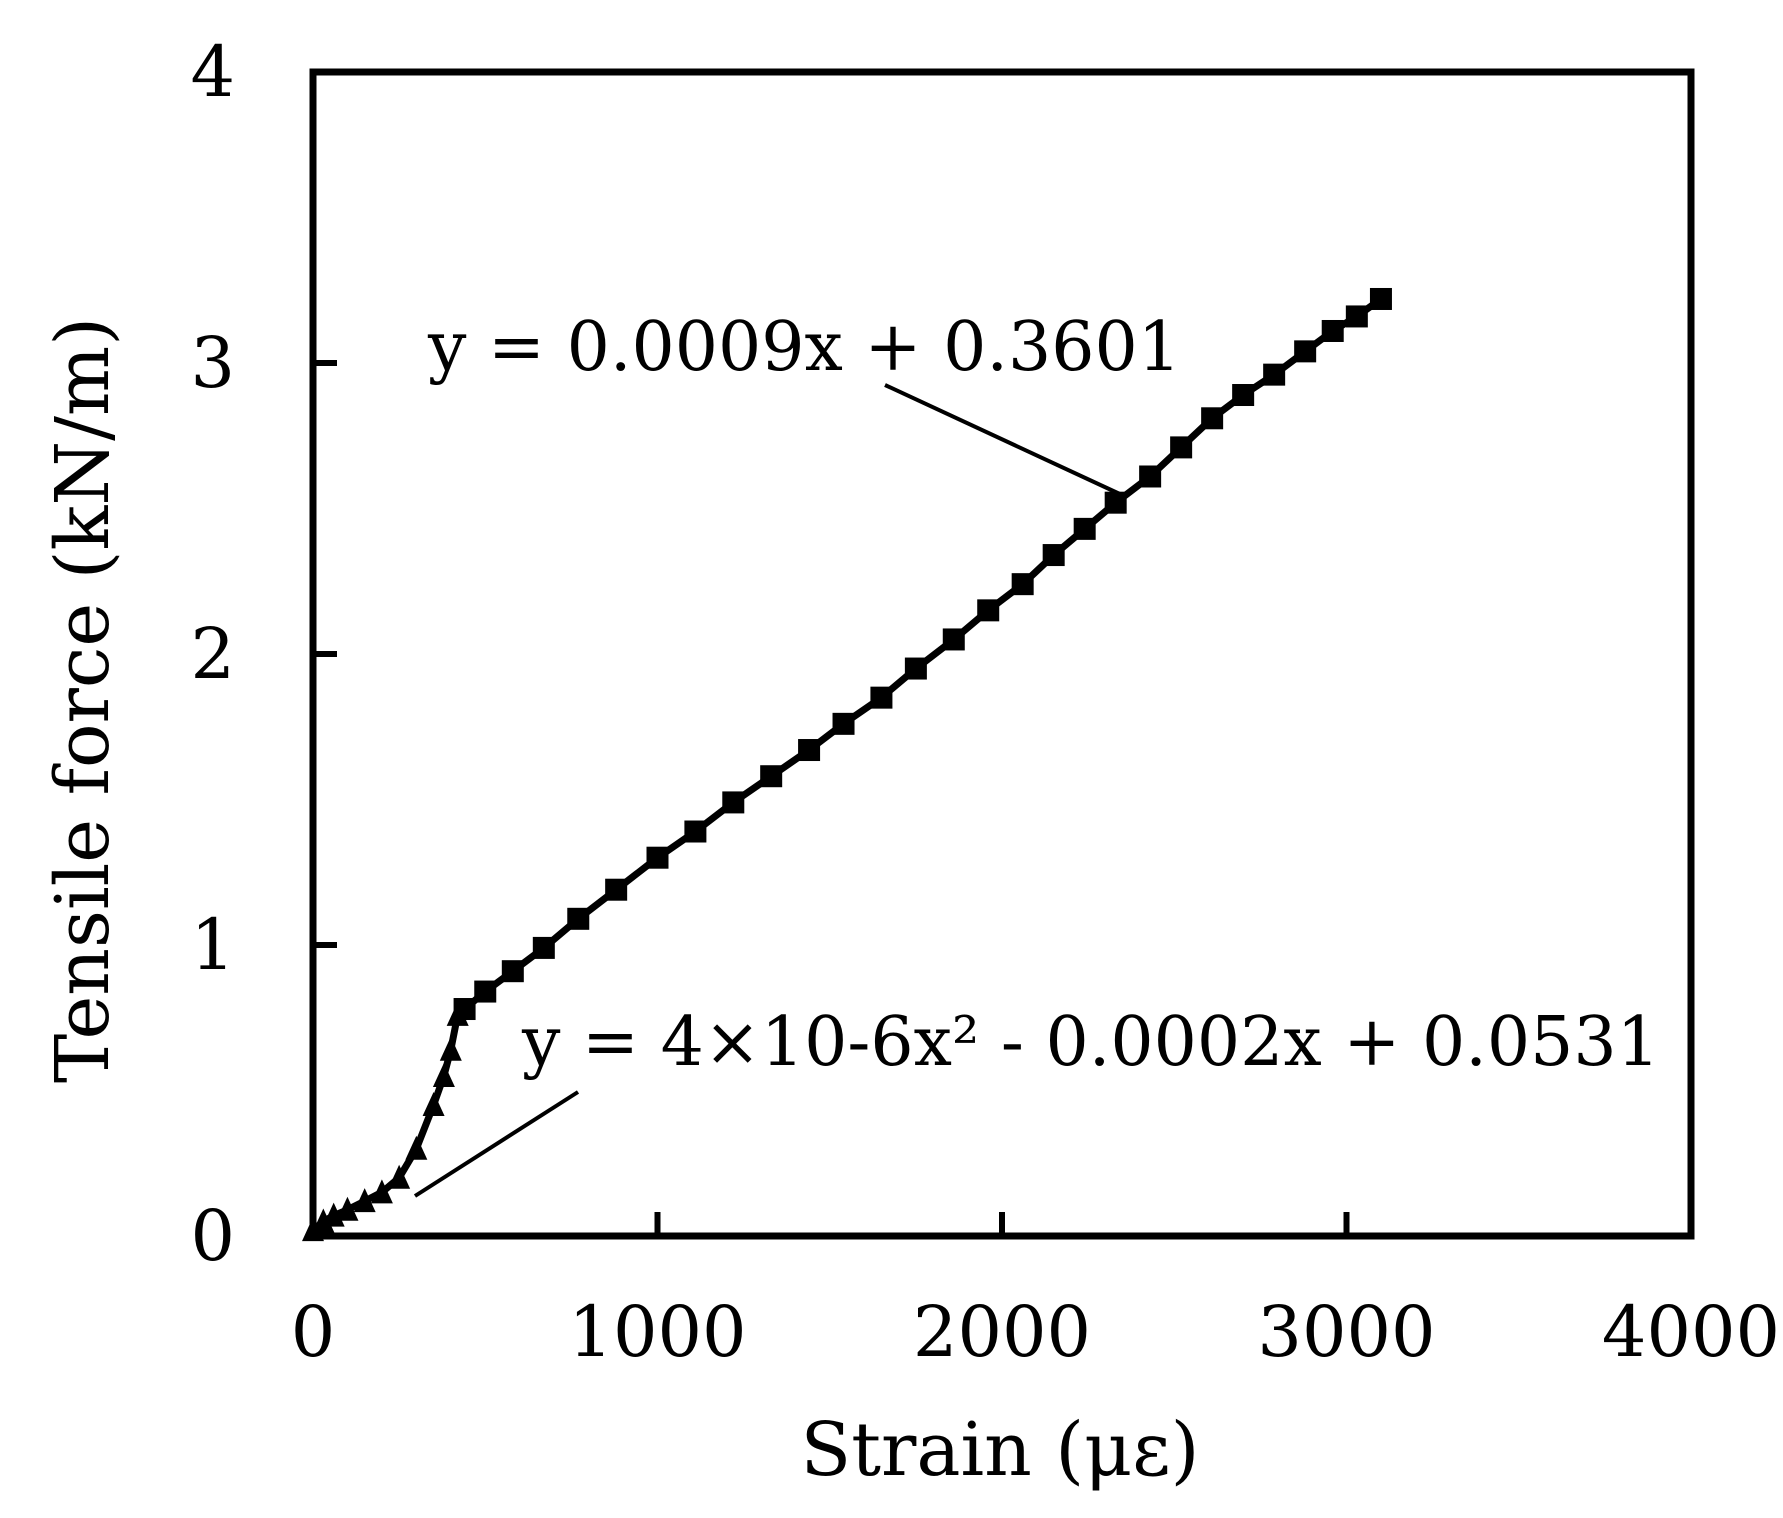 The height and width of the screenshot is (1518, 1783). What do you see at coordinates (804, 347) in the screenshot?
I see `annotation-linear-equation: y = 0.0009x + 0.3601` at bounding box center [804, 347].